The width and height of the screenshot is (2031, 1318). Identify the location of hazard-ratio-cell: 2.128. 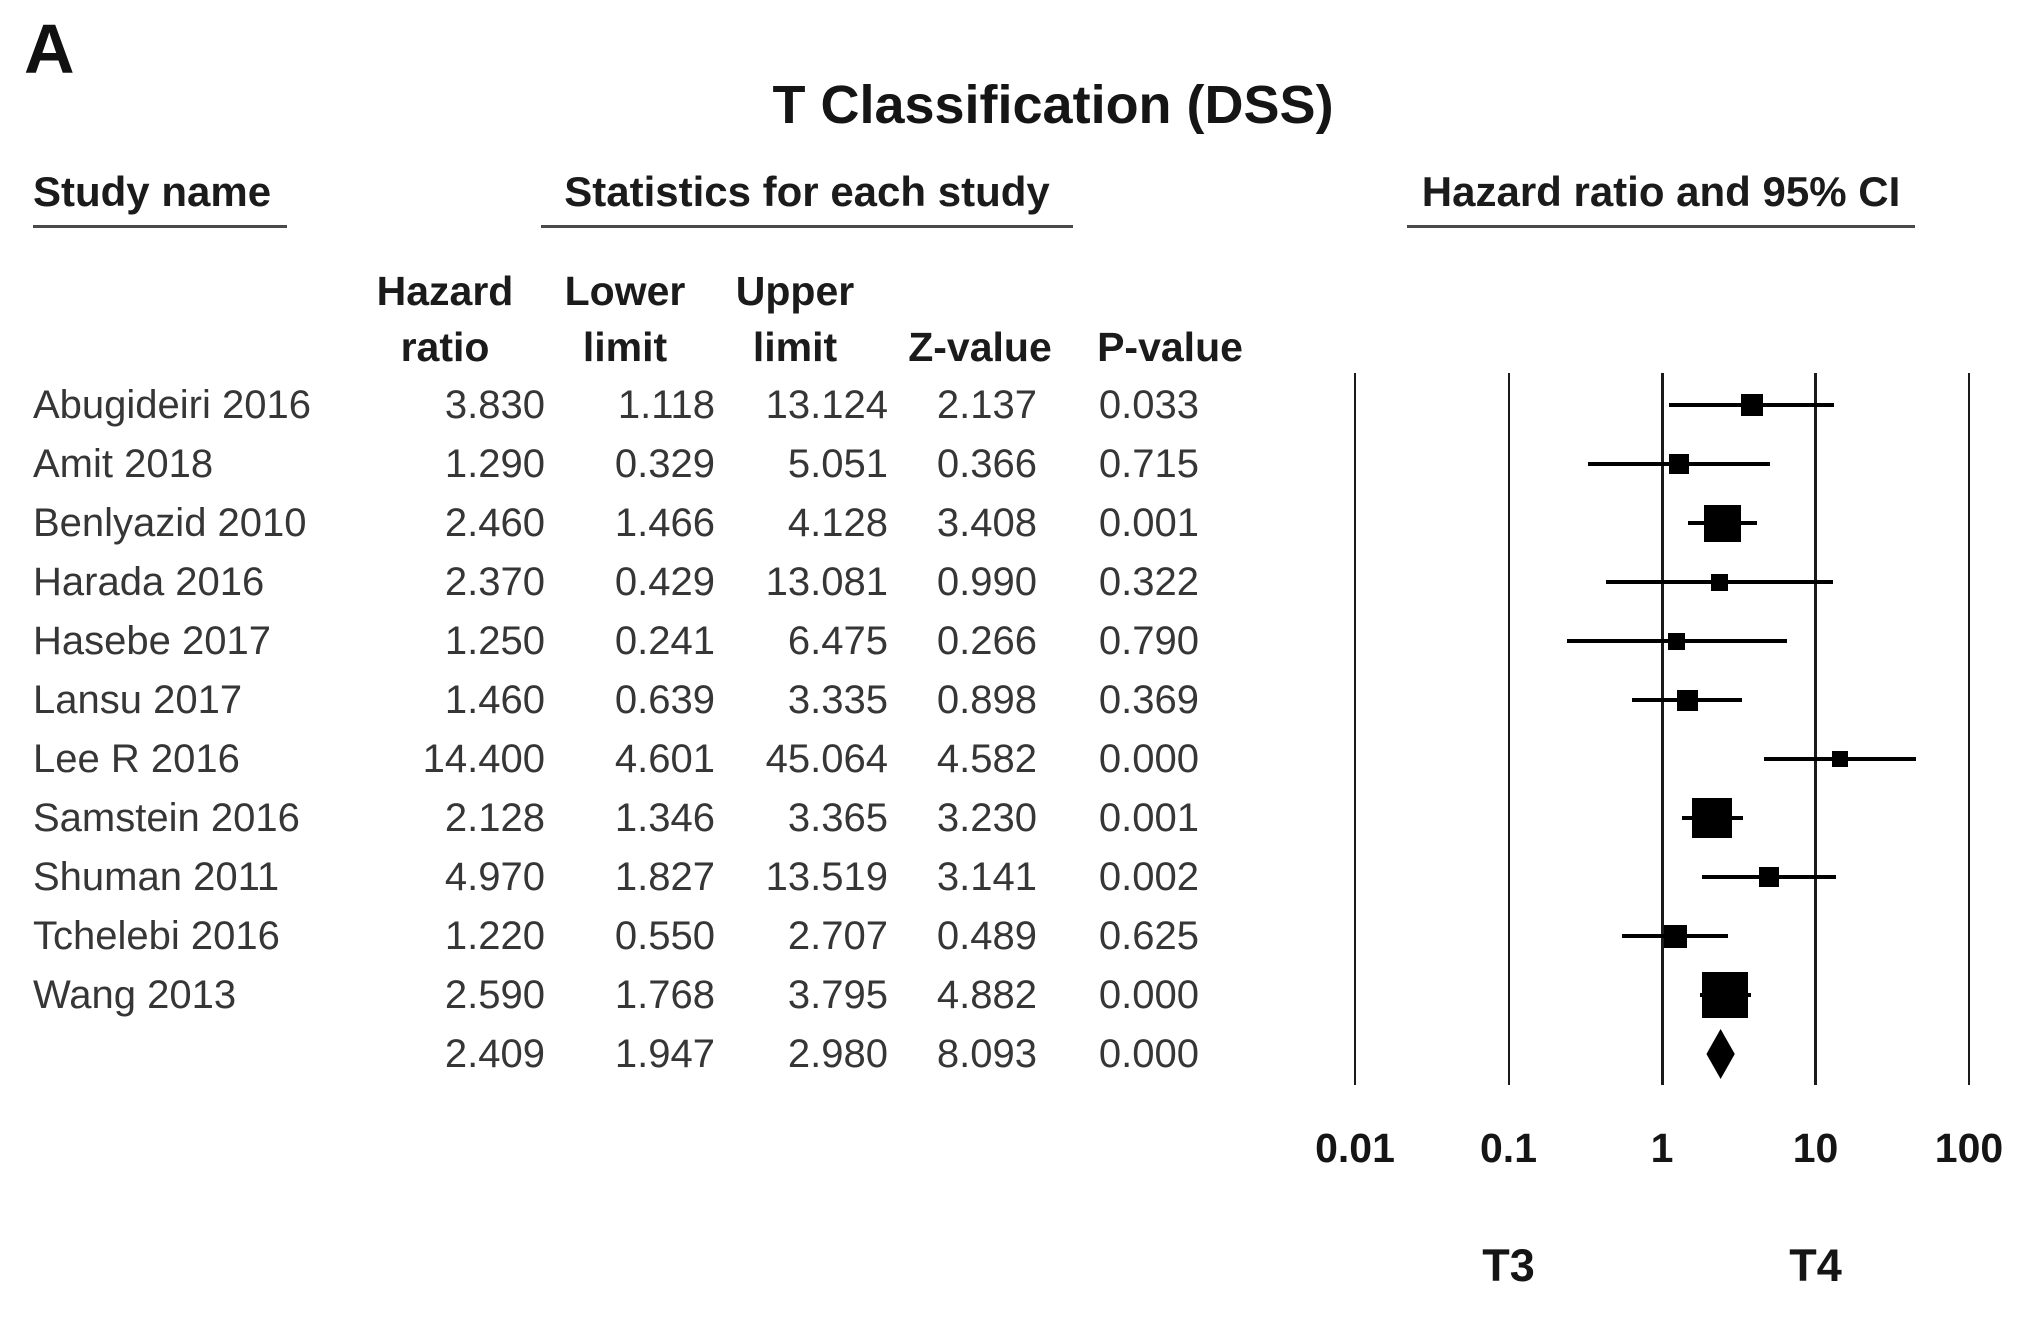
(494, 818).